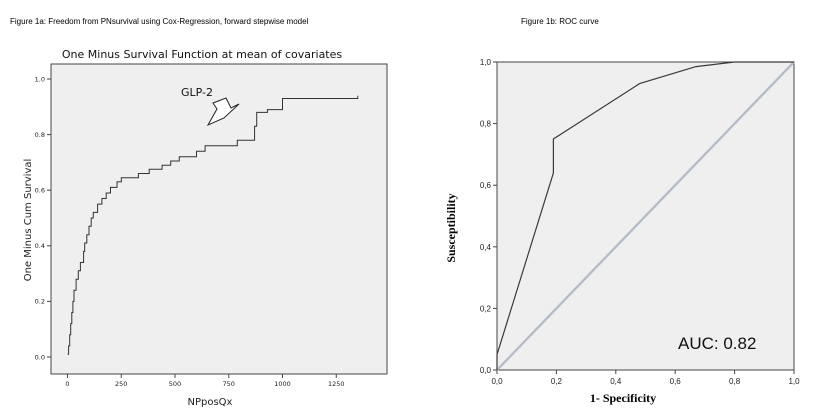 This screenshot has width=825, height=413. What do you see at coordinates (676, 381) in the screenshot?
I see `roc-x-tick-label: 0,6` at bounding box center [676, 381].